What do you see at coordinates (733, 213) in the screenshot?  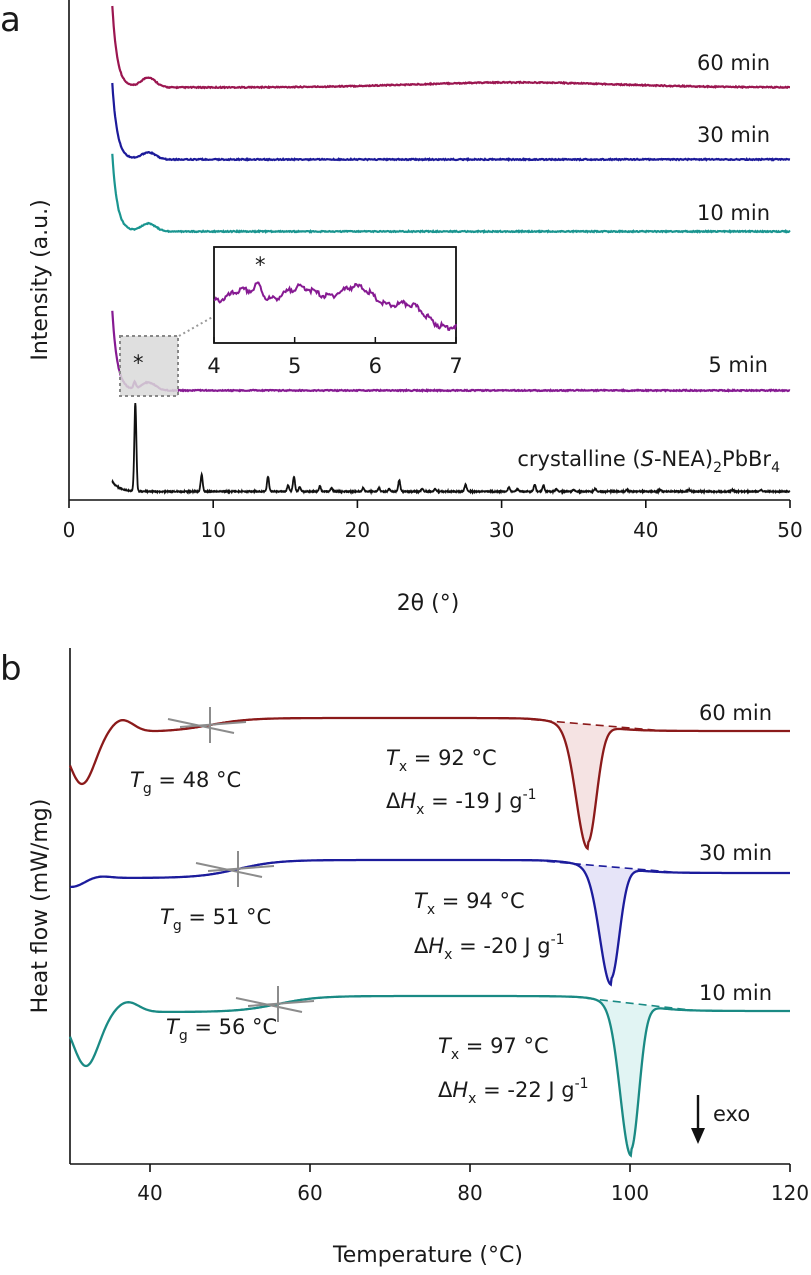 I see `xrd-label-10min: 10 min` at bounding box center [733, 213].